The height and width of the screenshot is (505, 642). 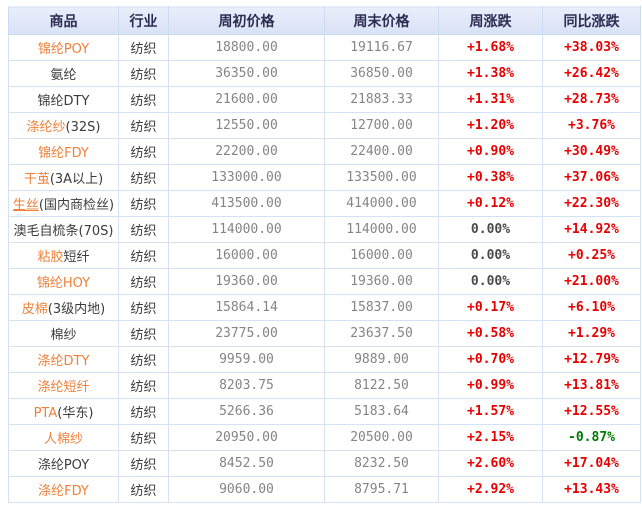 I want to click on commodity-link: 锦纶HOY, so click(x=63, y=283).